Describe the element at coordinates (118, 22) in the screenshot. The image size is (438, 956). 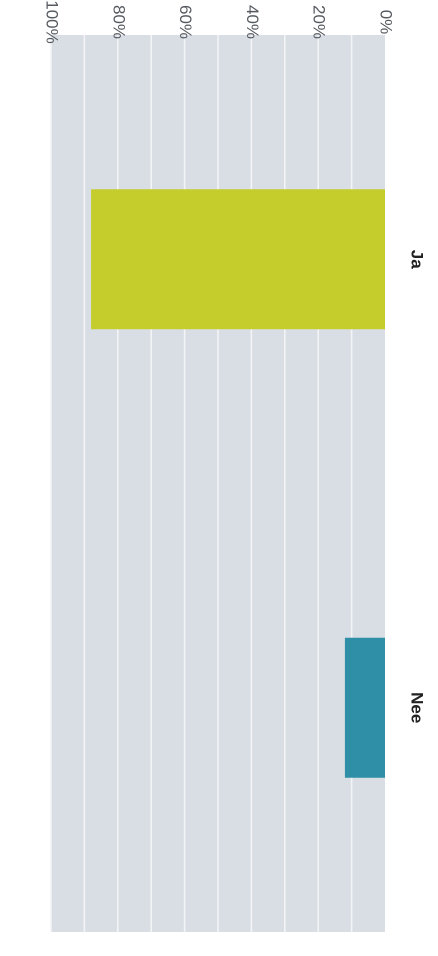
I see `tick-label-80: 80%` at that location.